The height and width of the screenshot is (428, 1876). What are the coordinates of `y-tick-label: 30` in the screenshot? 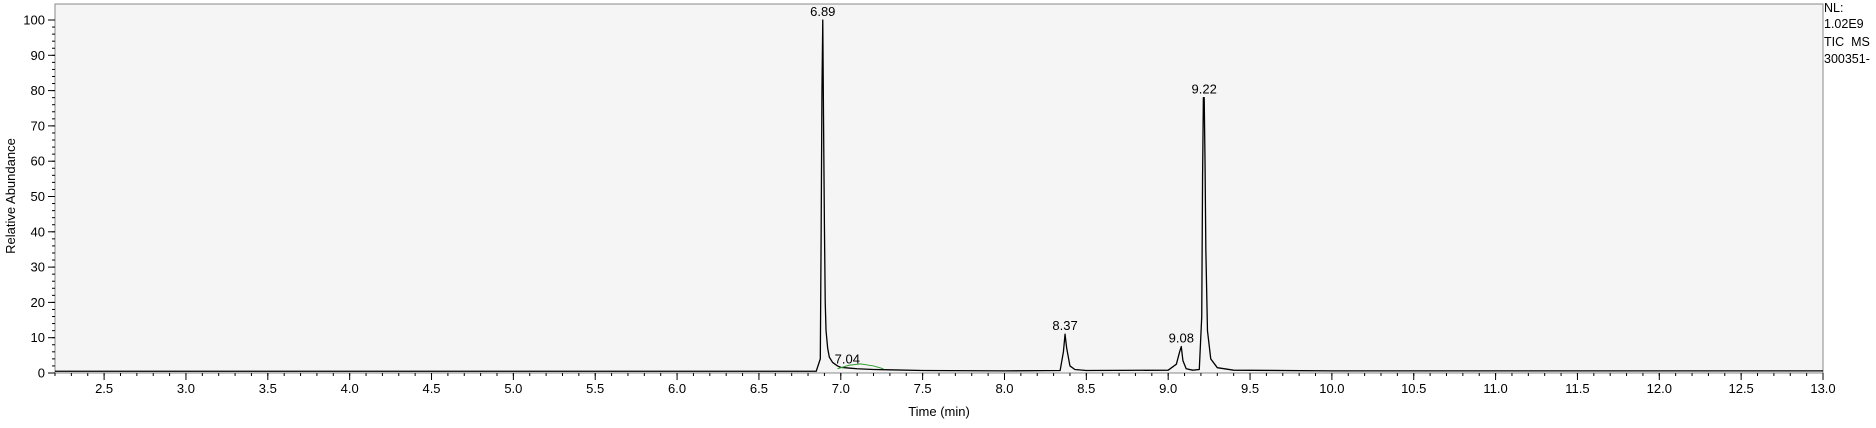 It's located at (38, 267).